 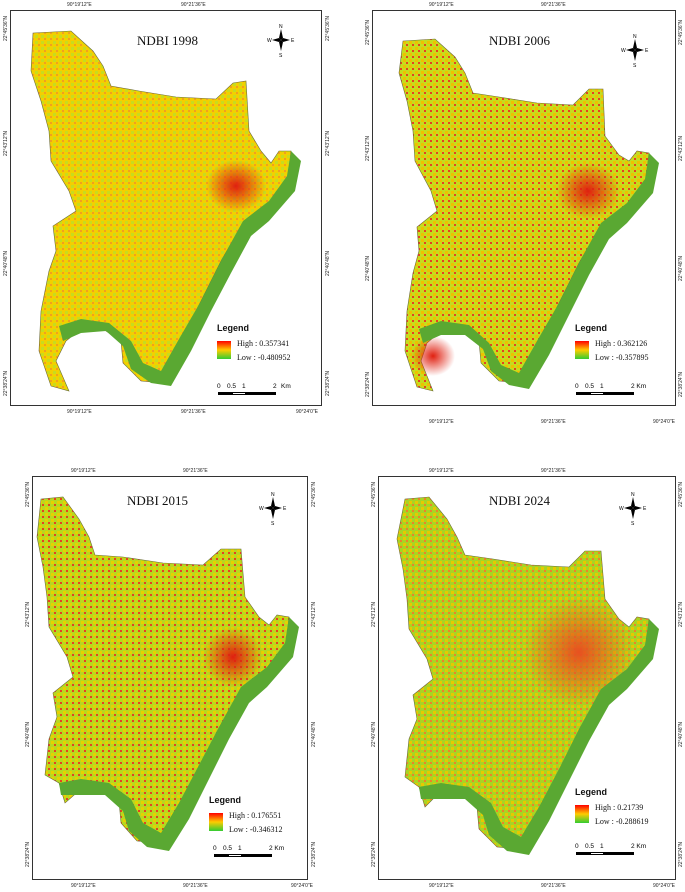 I want to click on legend: Legend High : 0.21739 Low : -0.288619, so click(x=625, y=812).